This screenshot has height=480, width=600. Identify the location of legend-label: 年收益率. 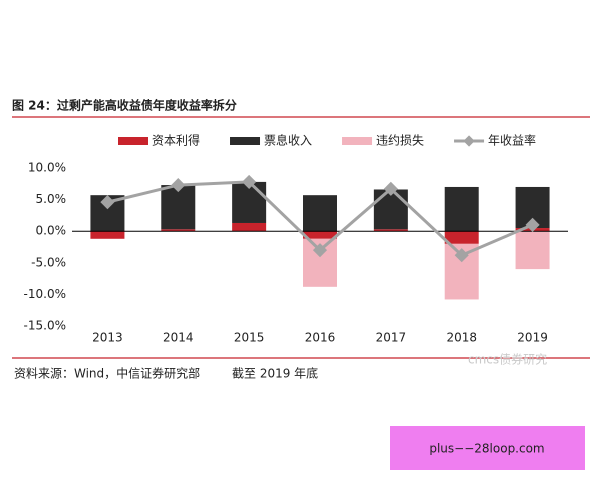
(512, 140).